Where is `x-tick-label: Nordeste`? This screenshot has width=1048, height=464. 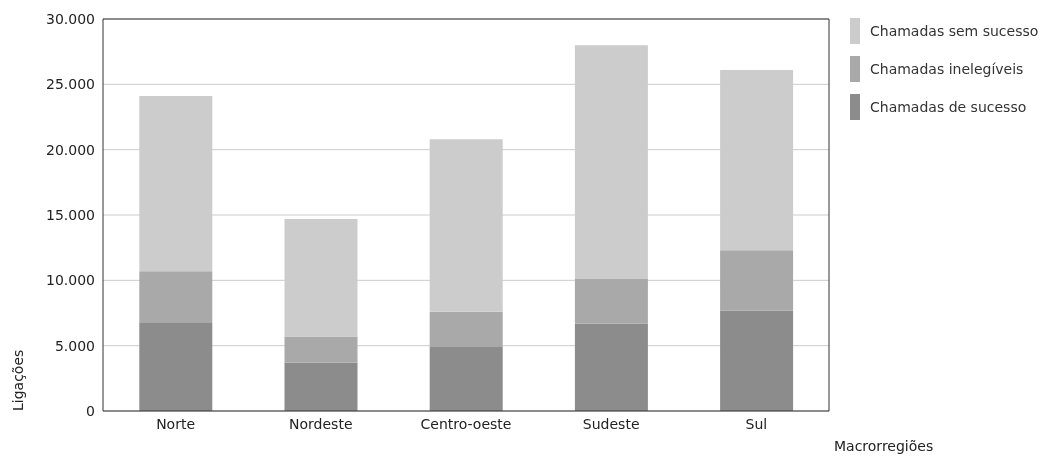
x-tick-label: Nordeste is located at coordinates (321, 423).